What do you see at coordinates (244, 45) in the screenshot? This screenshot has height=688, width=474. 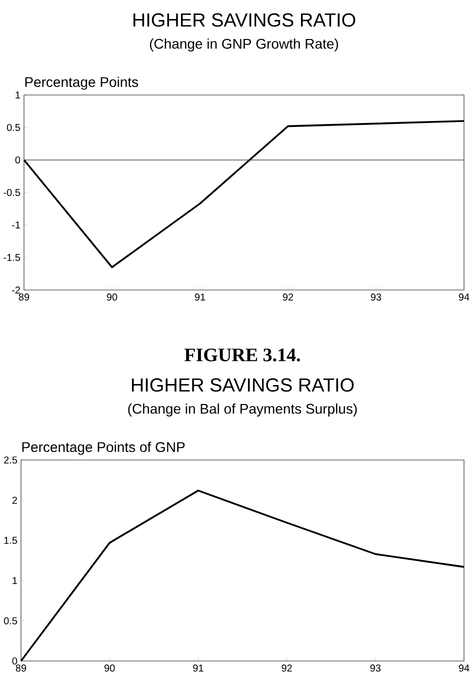 I see `chart-subtitle: (Change in GNP Growth Rate)` at bounding box center [244, 45].